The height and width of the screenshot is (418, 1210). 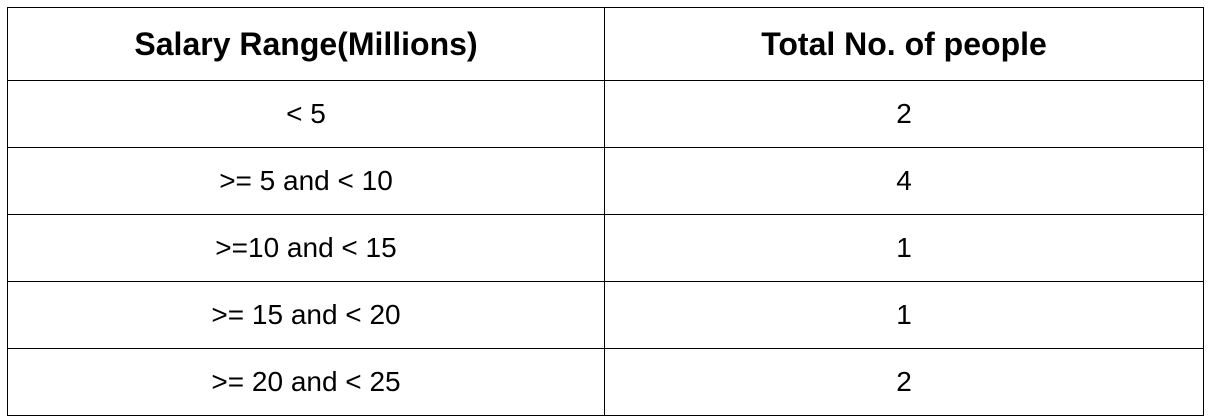 What do you see at coordinates (306, 248) in the screenshot?
I see `salary-range-cell: >=10 and < 15` at bounding box center [306, 248].